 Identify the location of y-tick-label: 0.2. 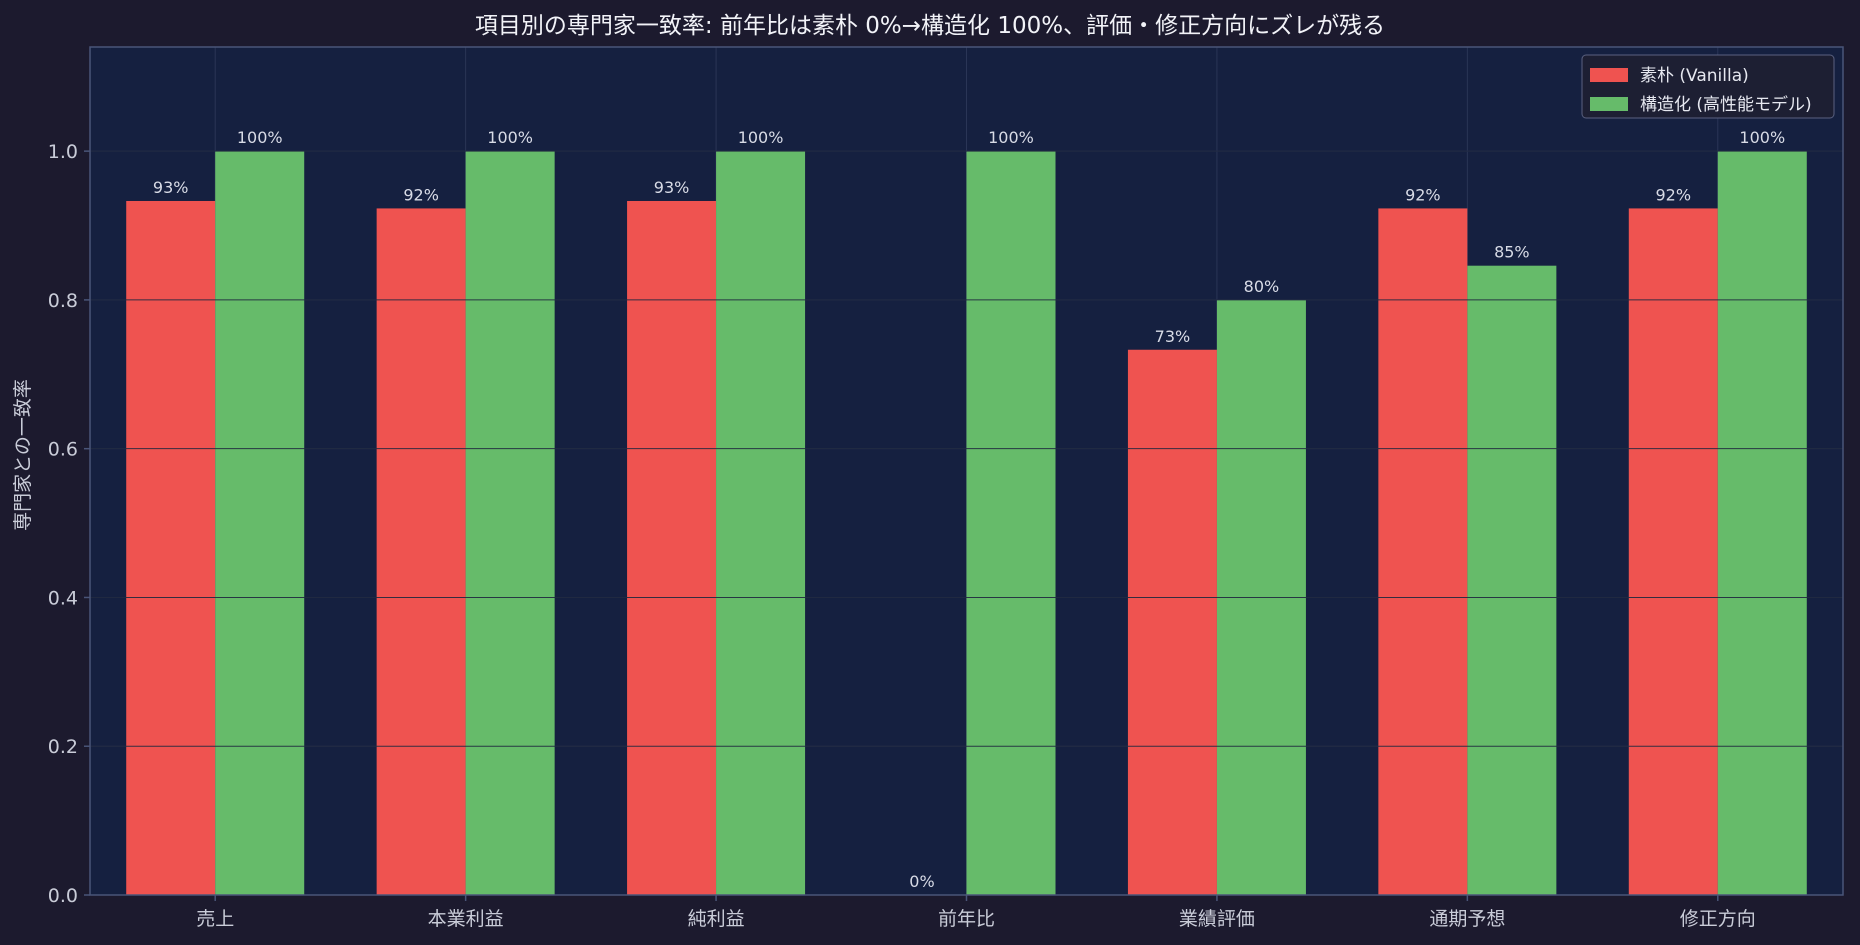
(63, 747).